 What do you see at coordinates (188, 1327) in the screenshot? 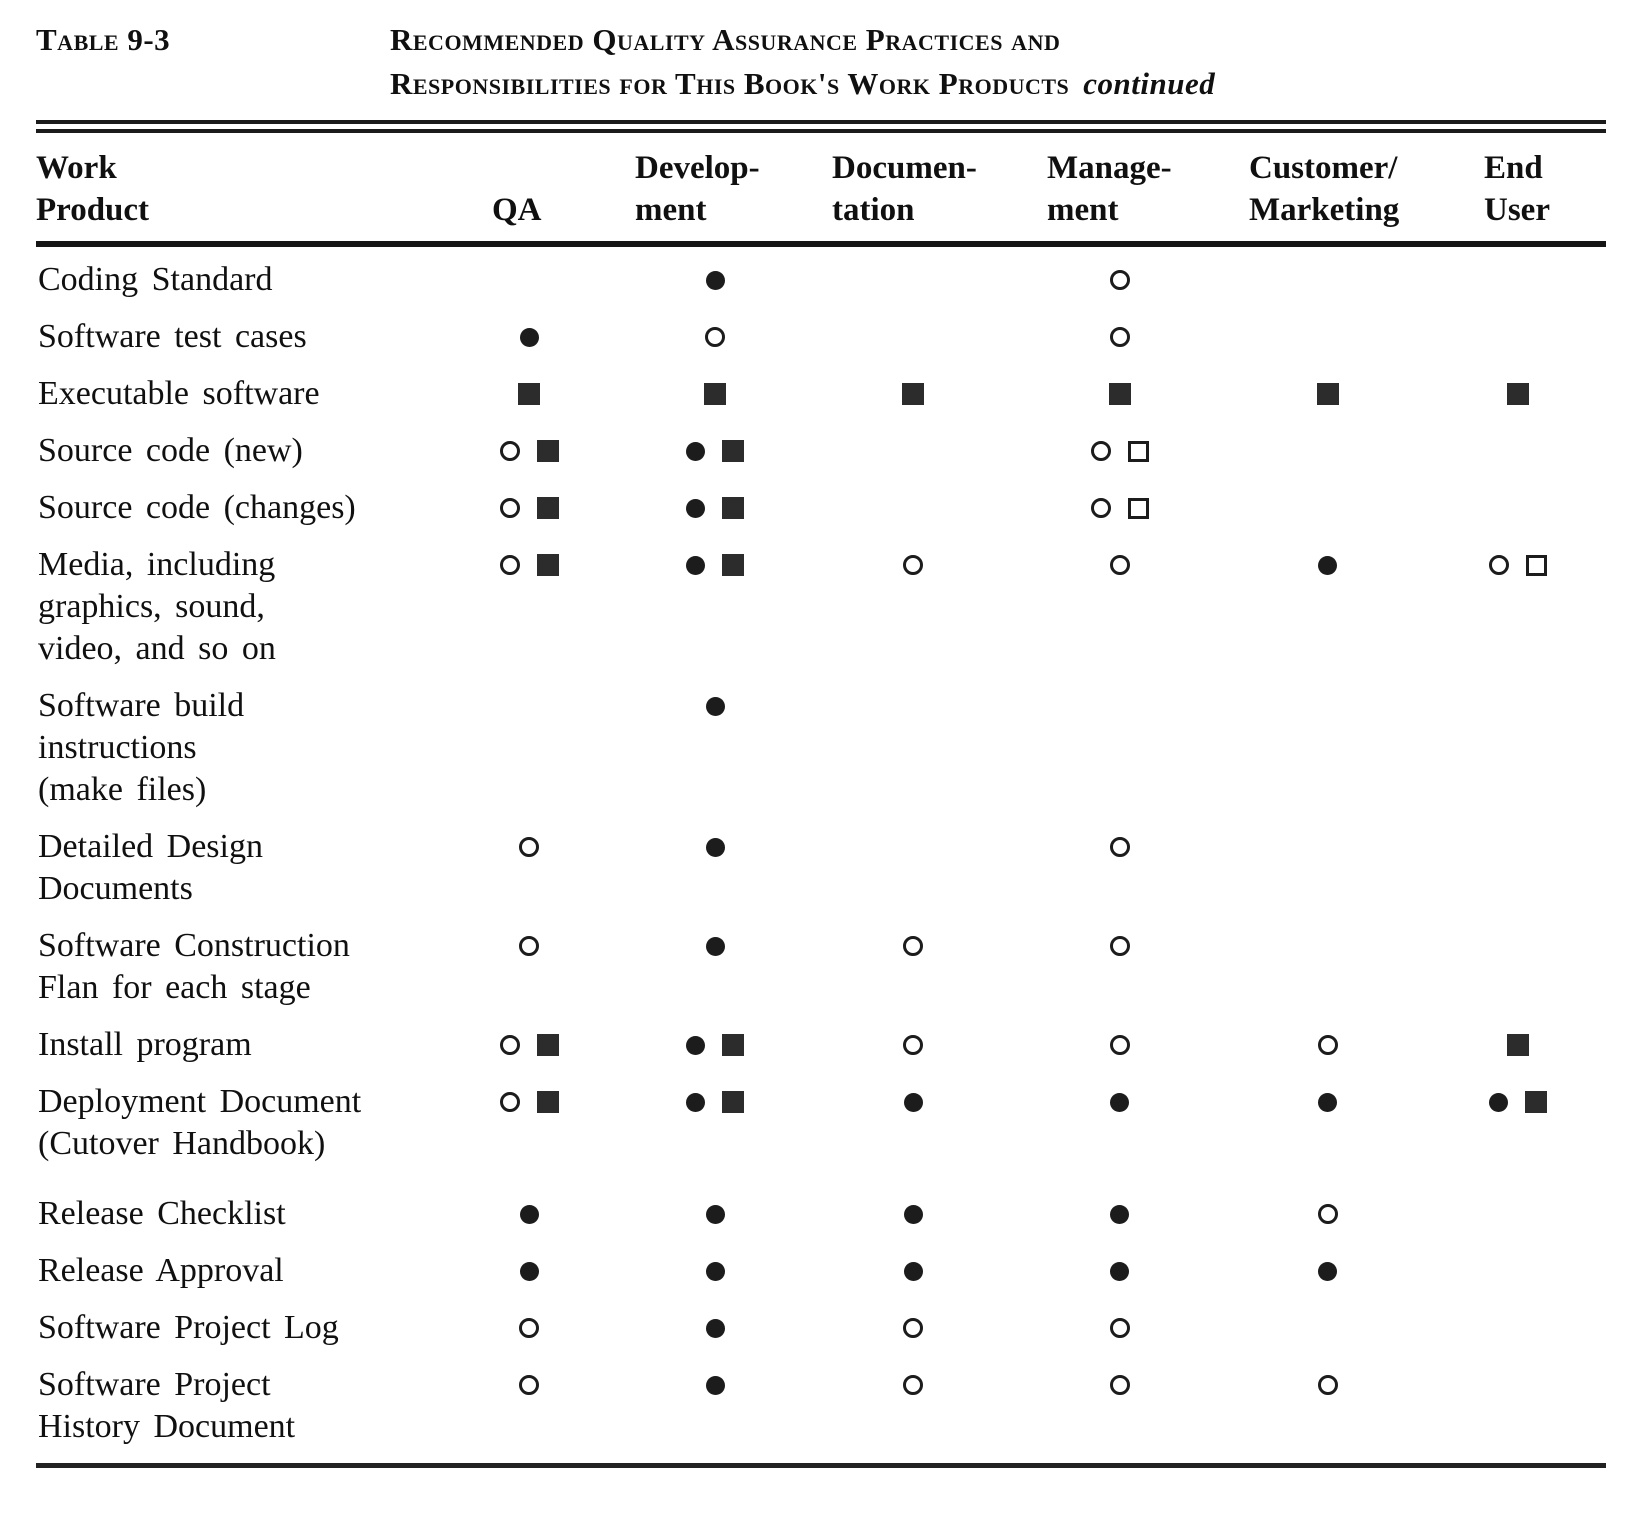
I see `work-product-name: Software Project Log` at bounding box center [188, 1327].